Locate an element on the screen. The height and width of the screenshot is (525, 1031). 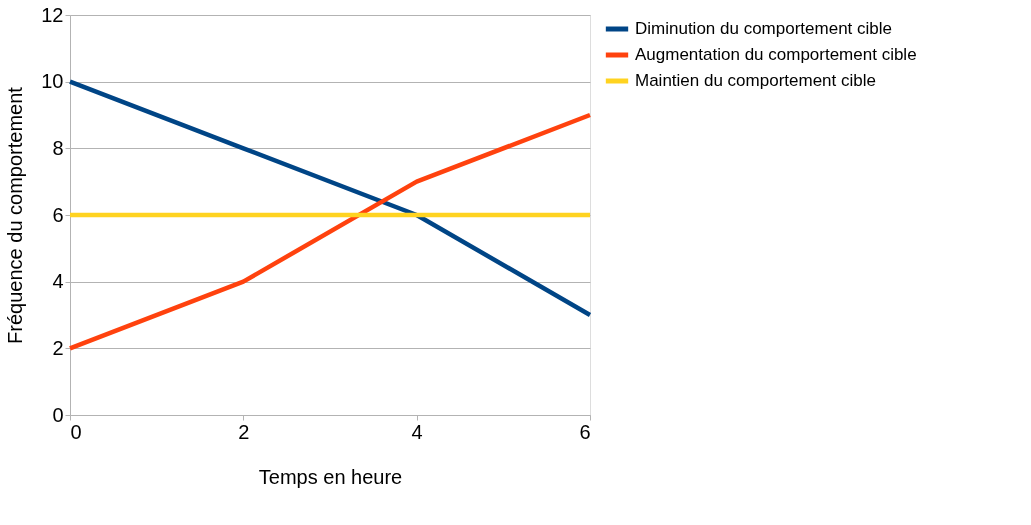
y-tick-label: 8 is located at coordinates (58, 147).